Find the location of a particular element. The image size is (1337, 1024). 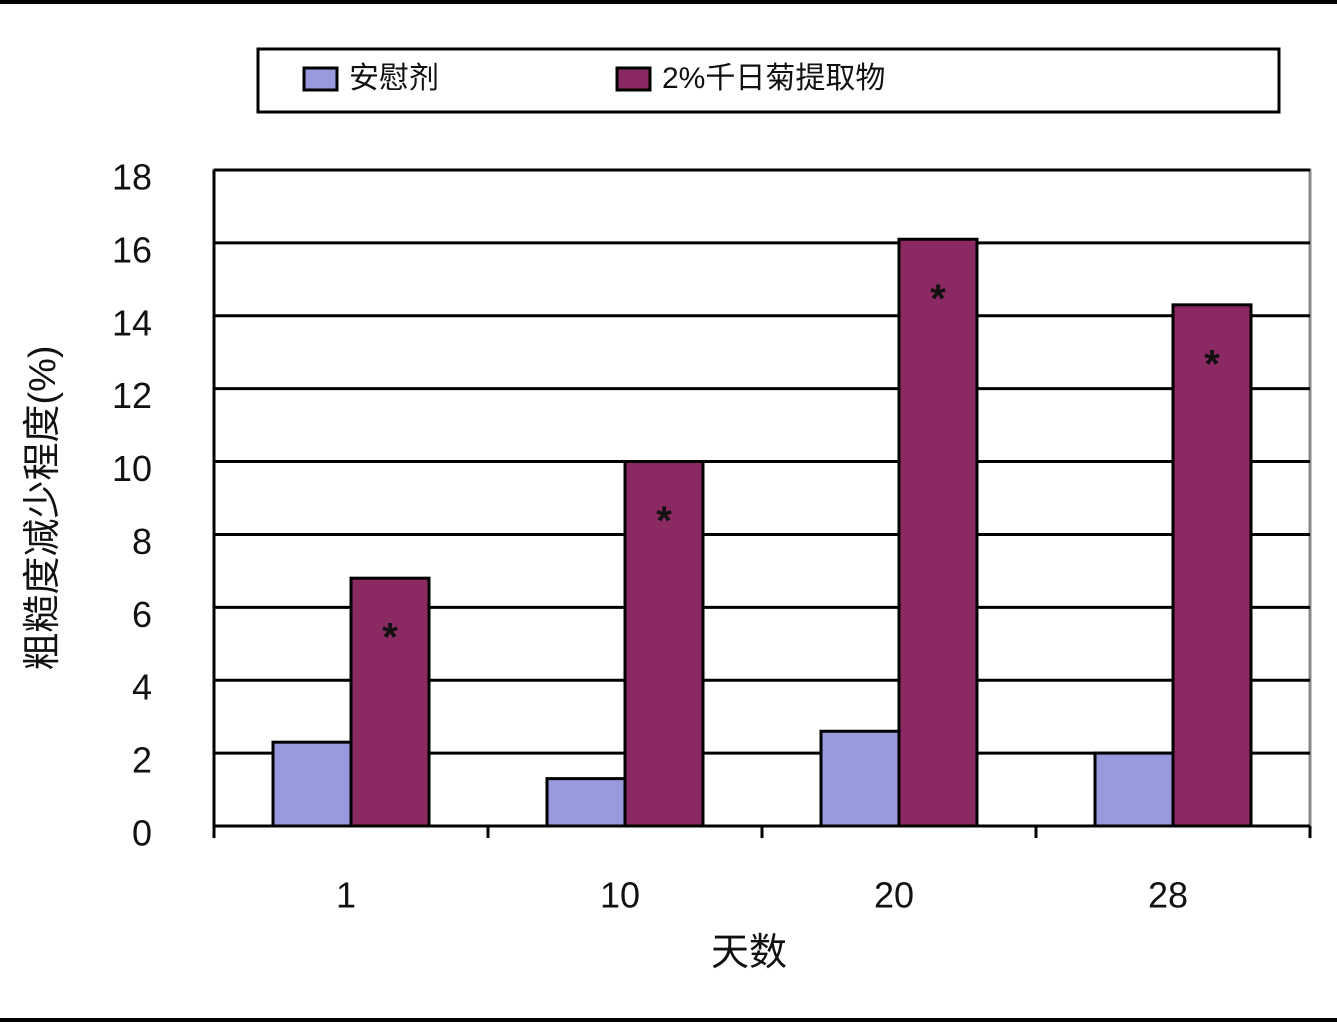

y-tick-label: 4 is located at coordinates (142, 687).